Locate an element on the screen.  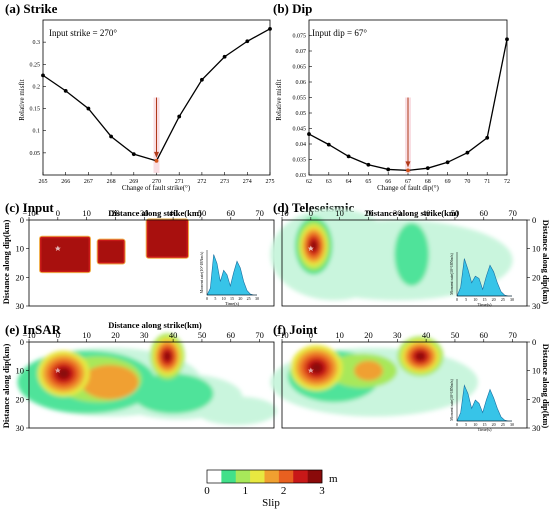
y-tick-label: 0.15 is located at coordinates (35, 110).